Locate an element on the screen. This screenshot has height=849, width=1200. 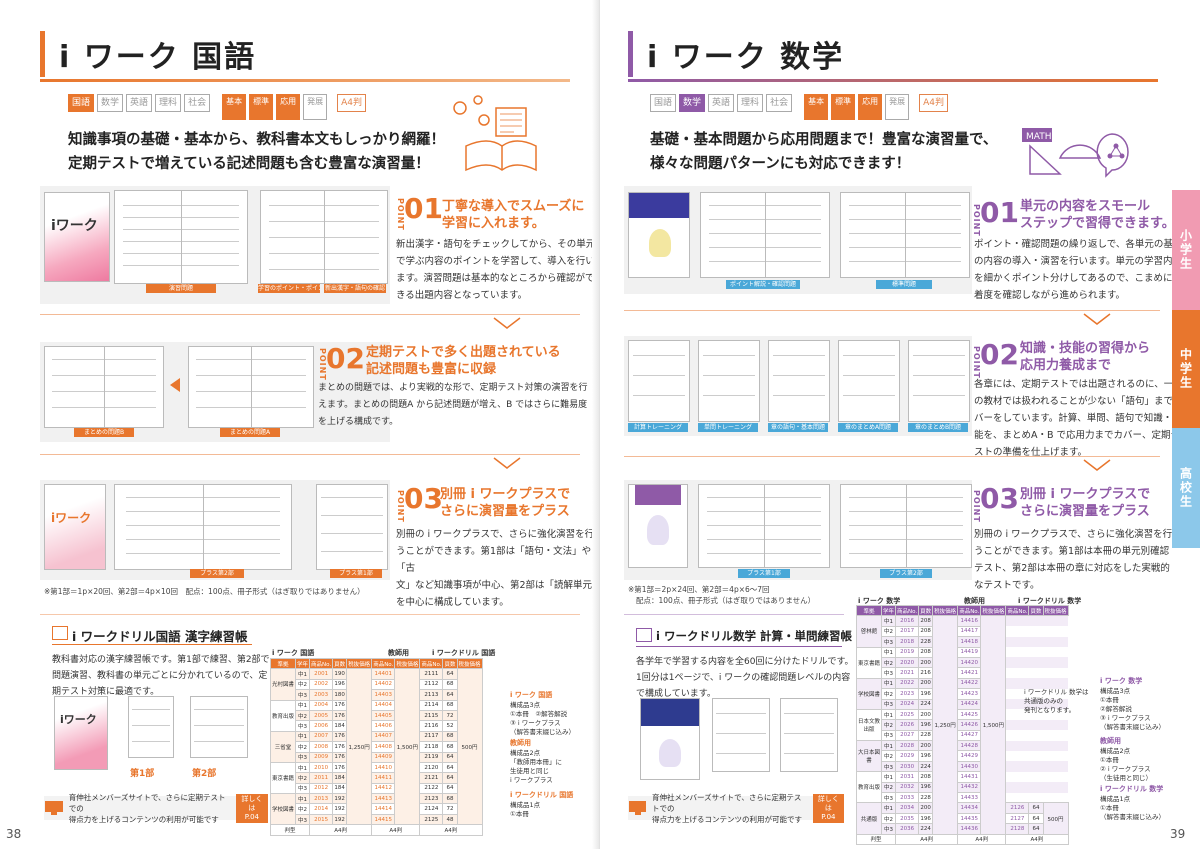
left-title-bar: i ワーク 国語 is located at coordinates (305, 54).